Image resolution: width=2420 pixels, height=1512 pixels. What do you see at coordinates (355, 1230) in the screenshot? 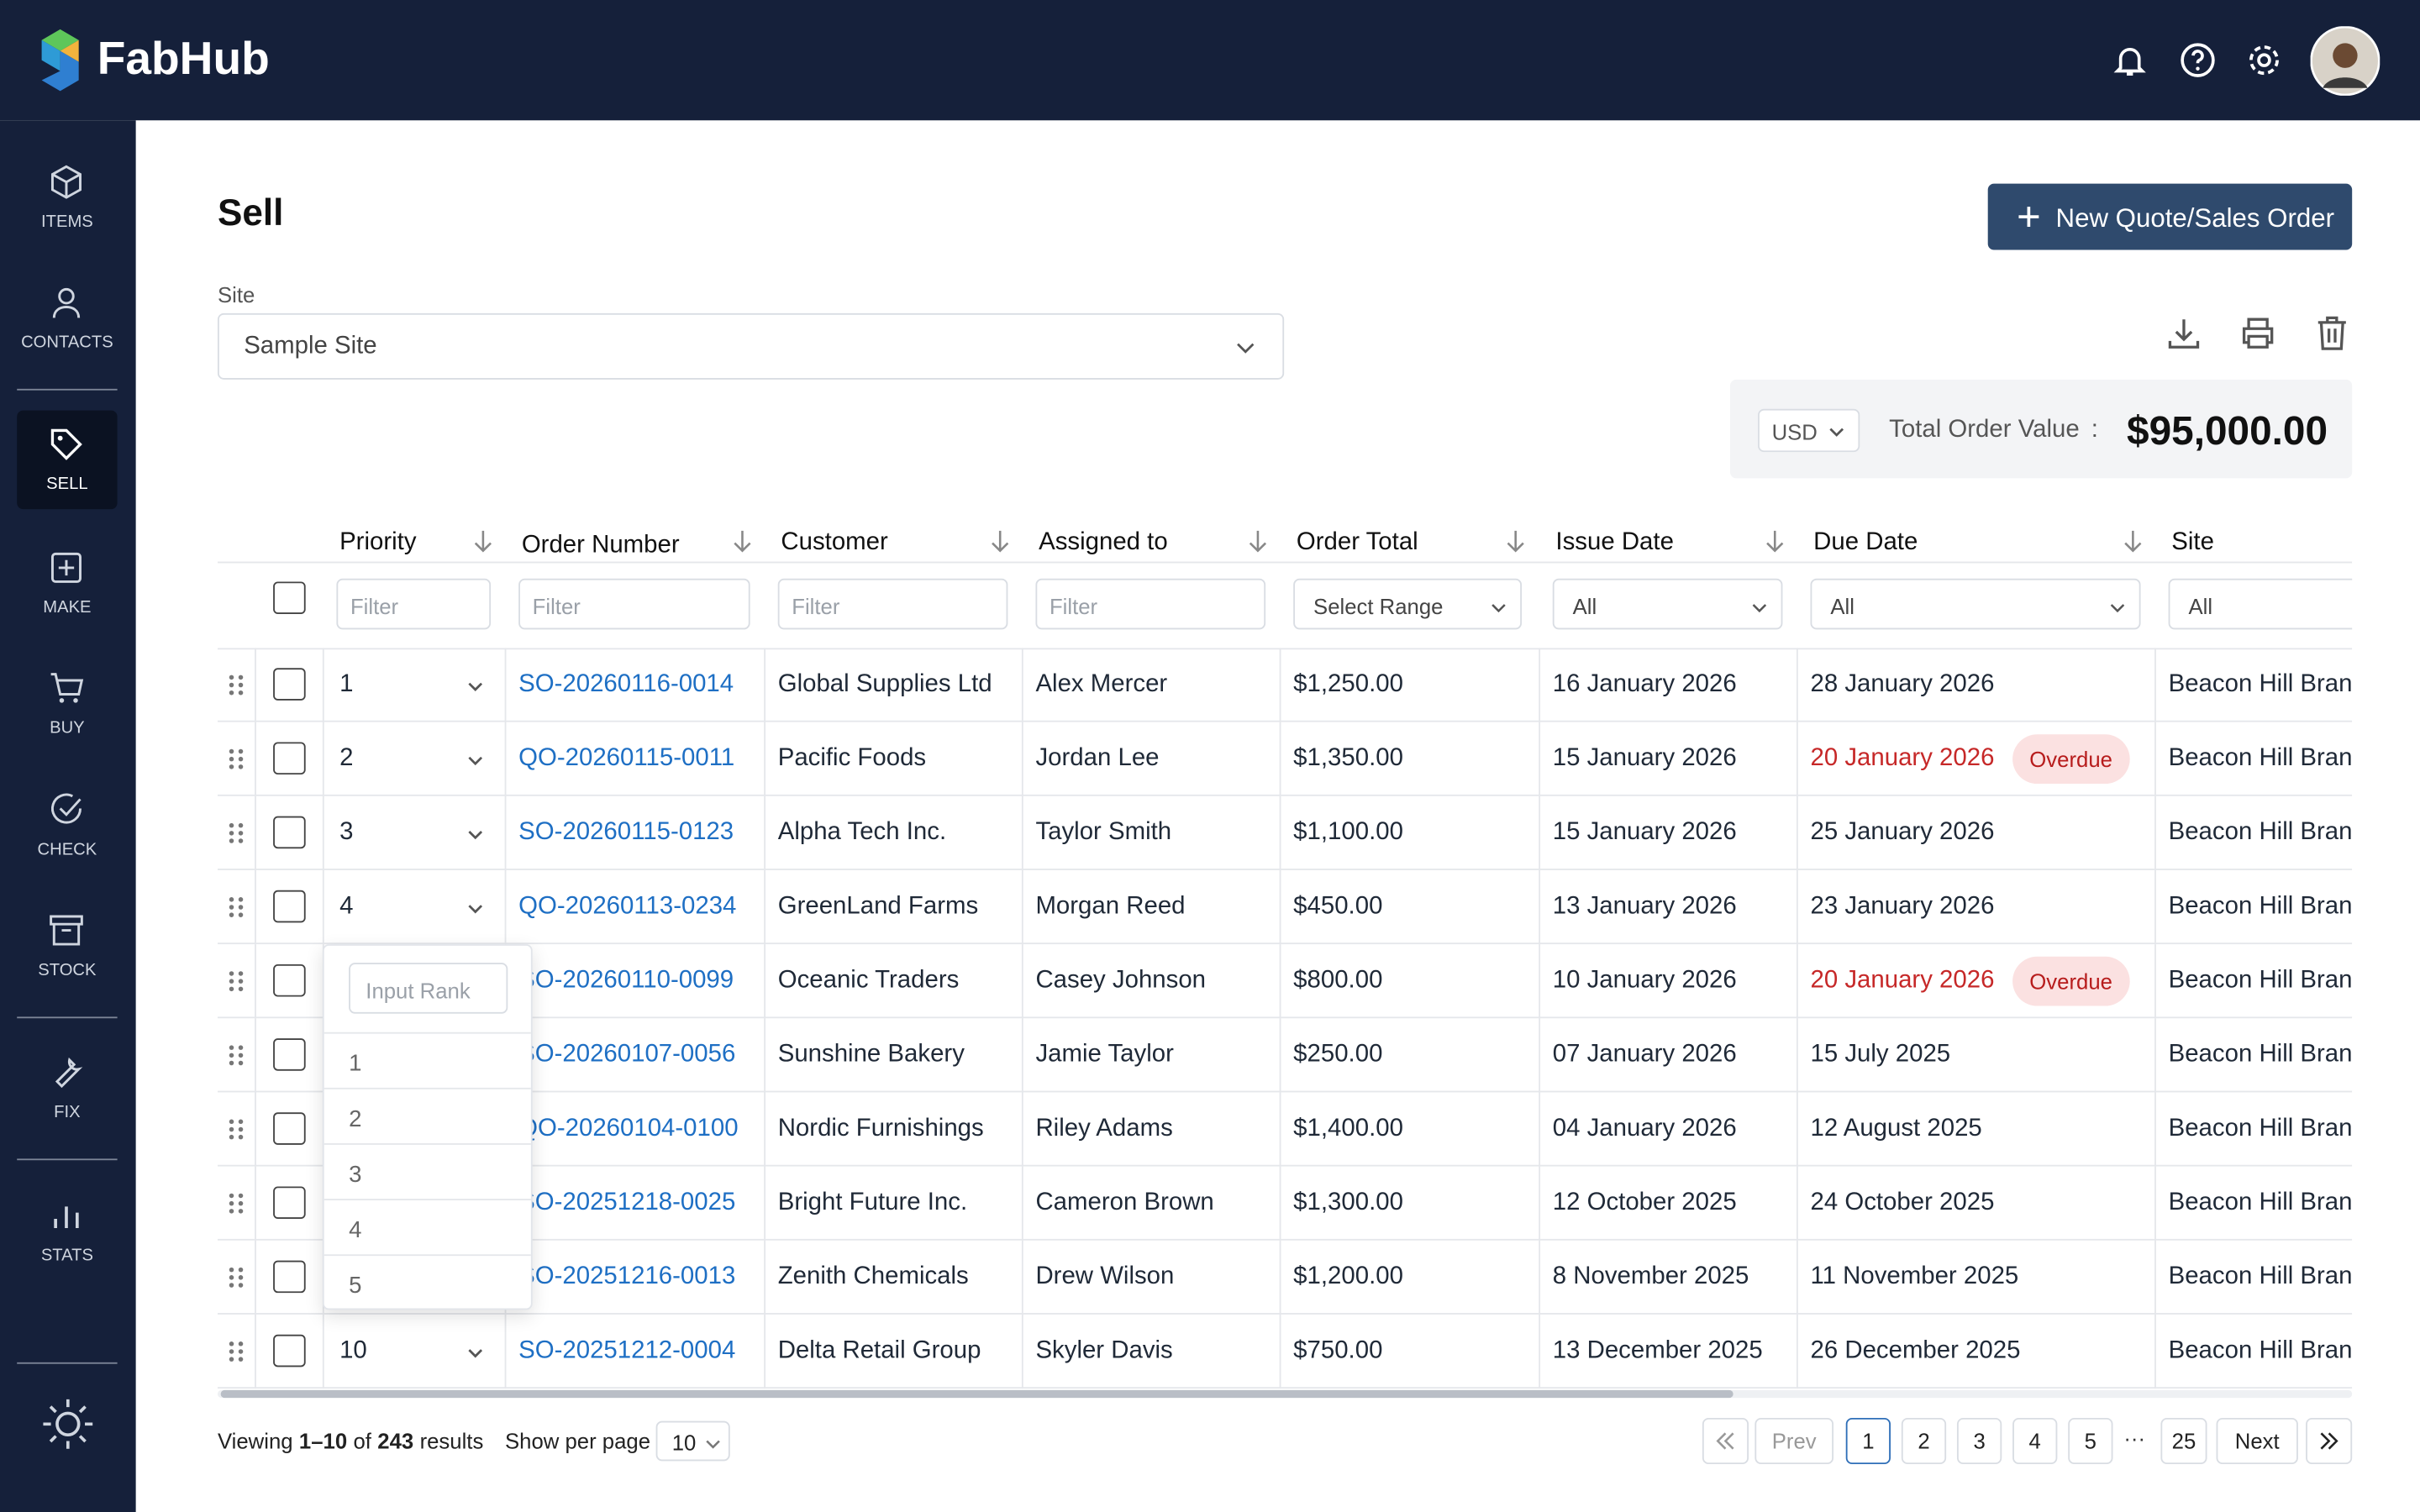
I see `rank-option: 4` at bounding box center [355, 1230].